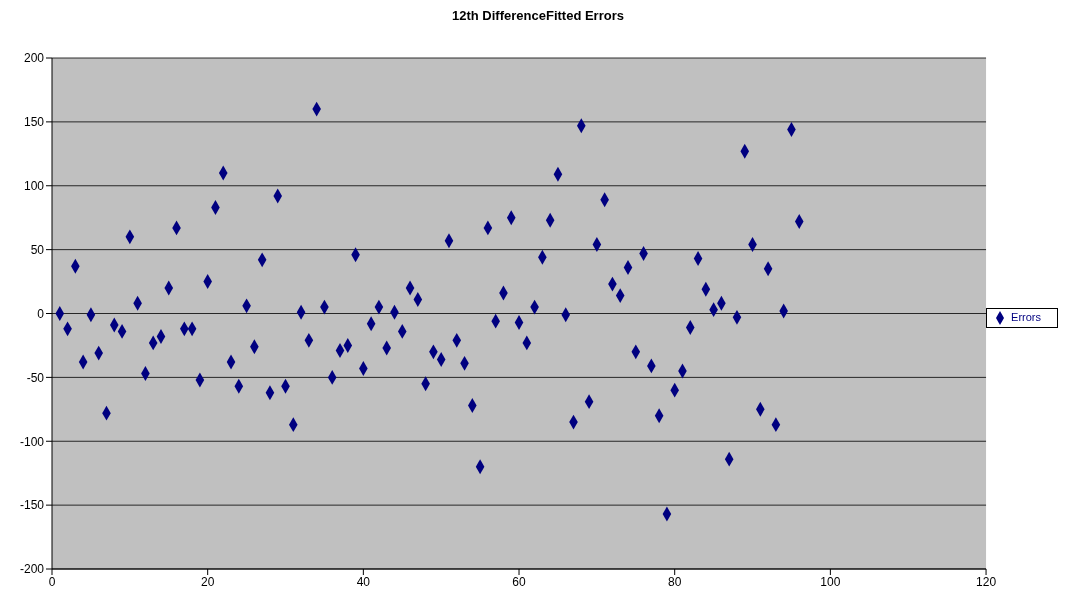  What do you see at coordinates (538, 16) in the screenshot?
I see `chart-title: 12th DifferenceFitted Errors` at bounding box center [538, 16].